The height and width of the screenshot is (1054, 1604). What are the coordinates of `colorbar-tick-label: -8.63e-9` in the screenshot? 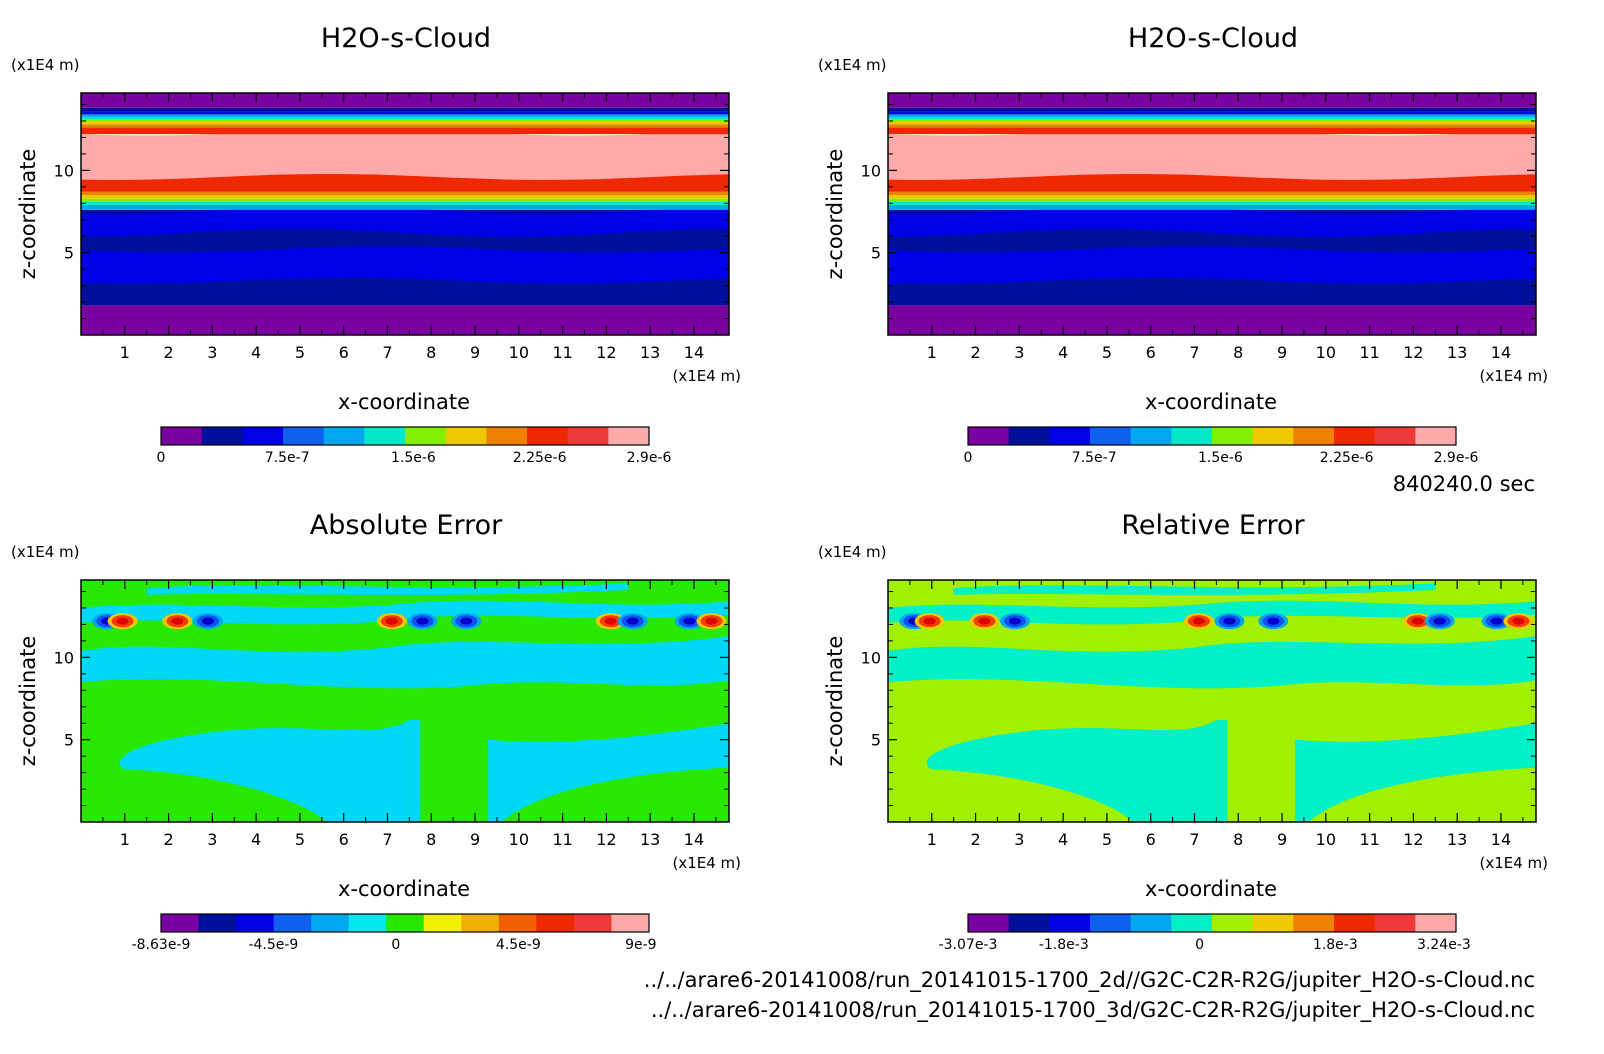 It's located at (161, 945).